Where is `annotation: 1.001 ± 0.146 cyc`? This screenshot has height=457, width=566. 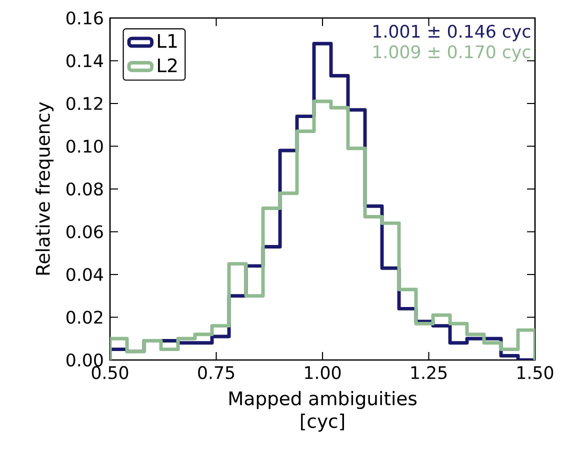
annotation: 1.001 ± 0.146 cyc is located at coordinates (452, 33).